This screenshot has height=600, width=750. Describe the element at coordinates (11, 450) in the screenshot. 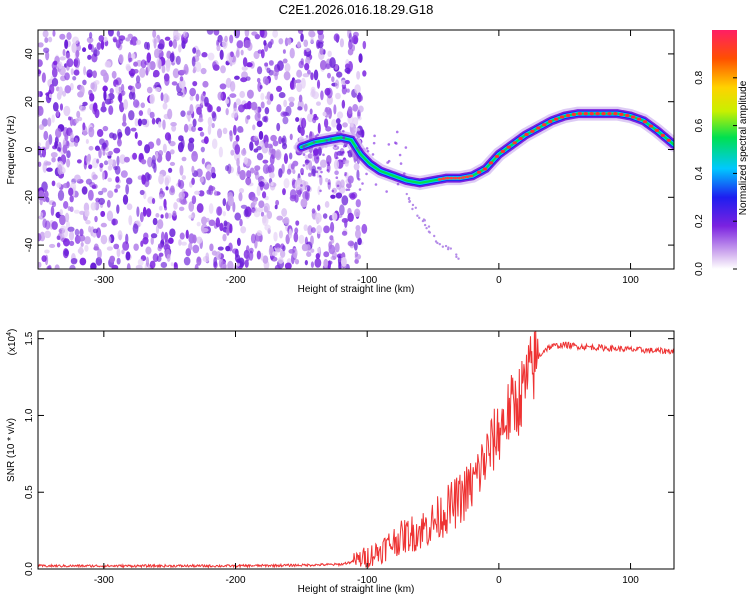

I see `snr-y-label: SNR (10 * v/v)` at that location.